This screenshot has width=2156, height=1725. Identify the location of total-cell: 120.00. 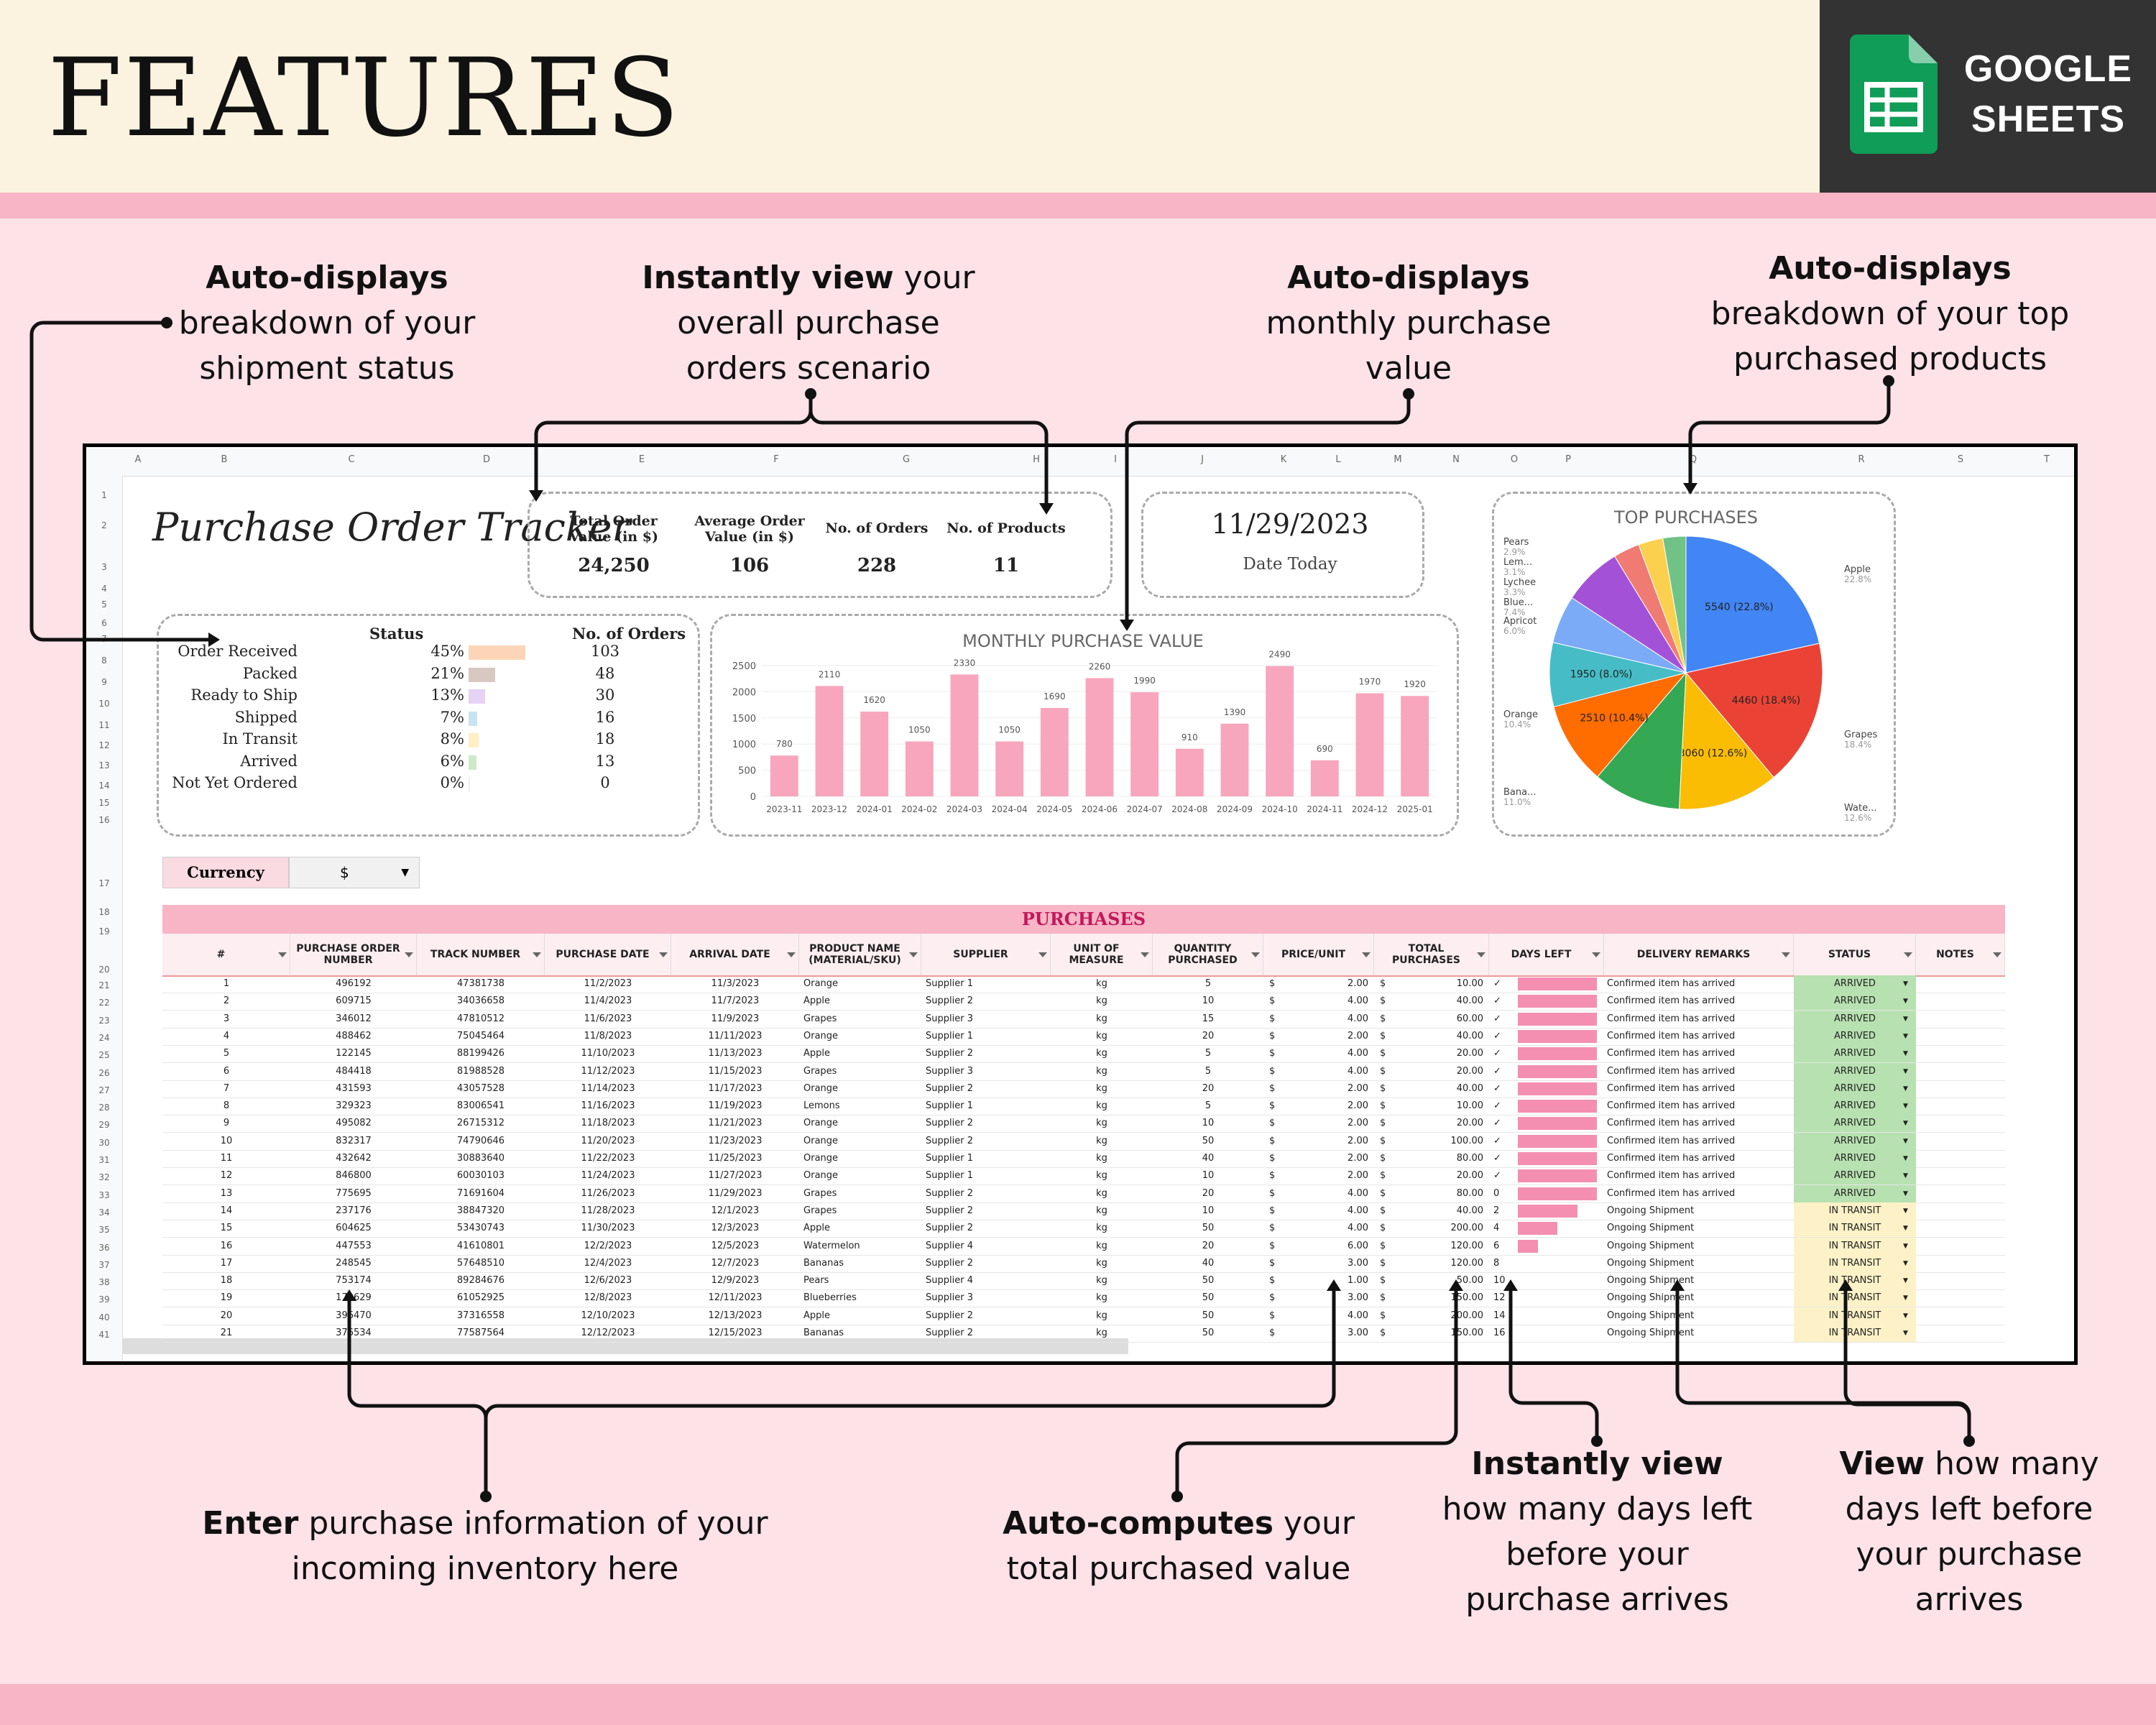
(1467, 1245).